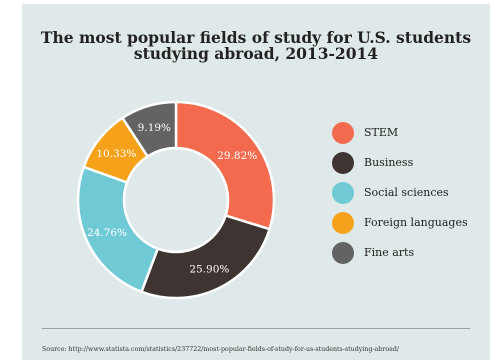 The image size is (500, 362). Describe the element at coordinates (416, 164) in the screenshot. I see `legend-item-business: Business` at that location.